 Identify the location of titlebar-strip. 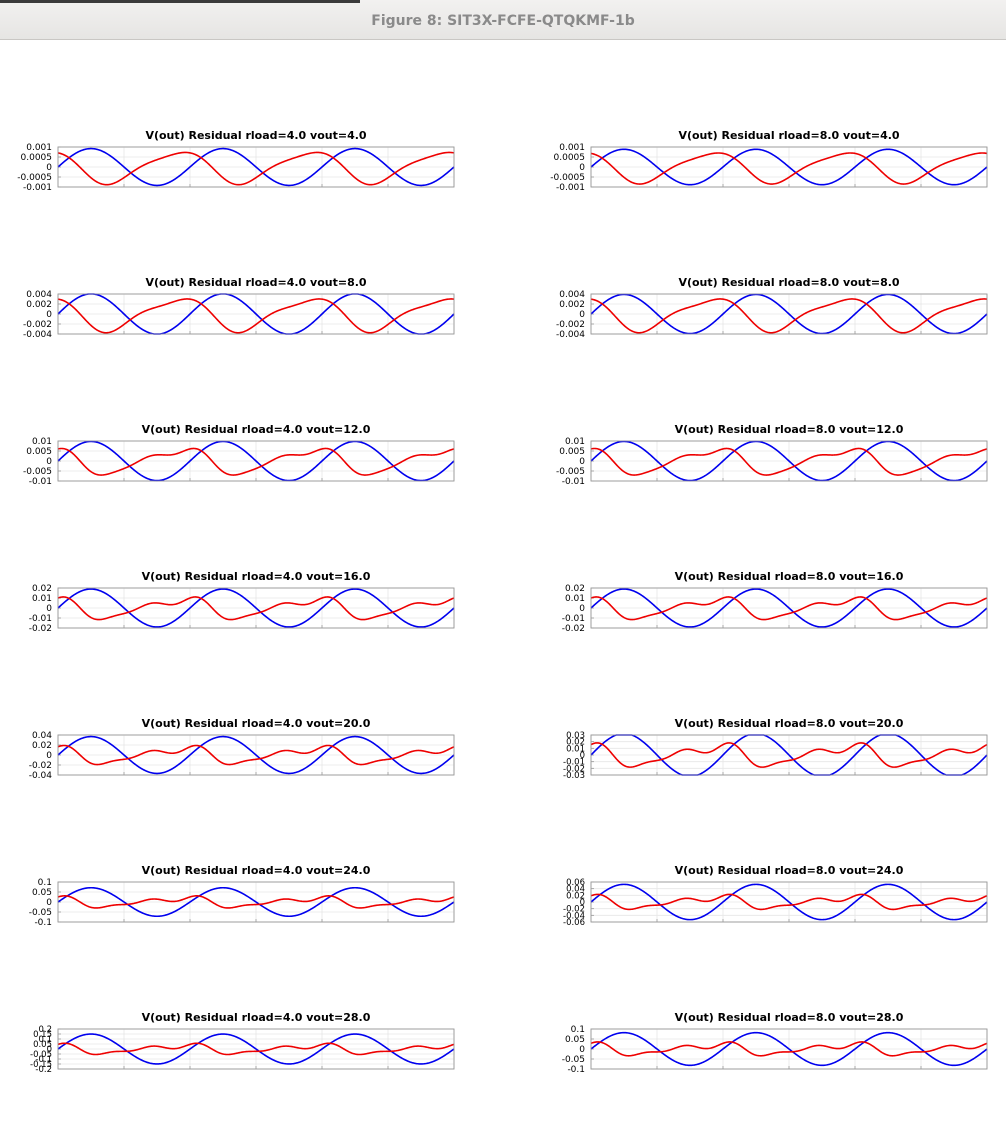
(180, 1).